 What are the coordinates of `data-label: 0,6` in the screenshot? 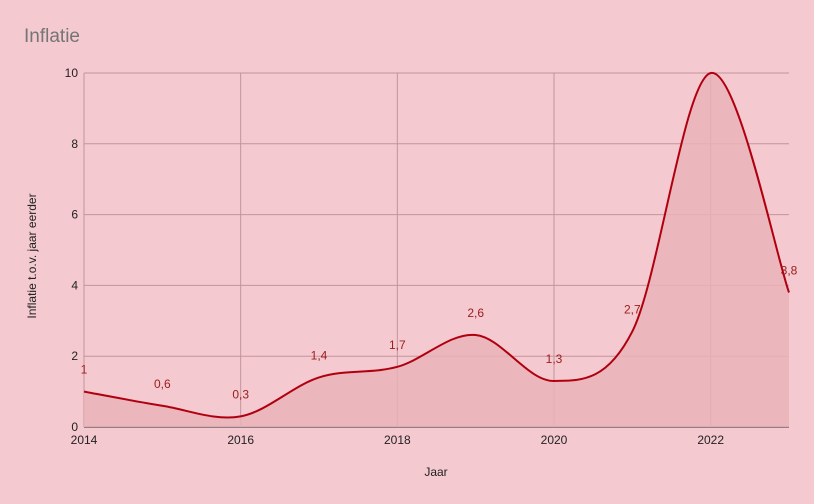 It's located at (162, 384).